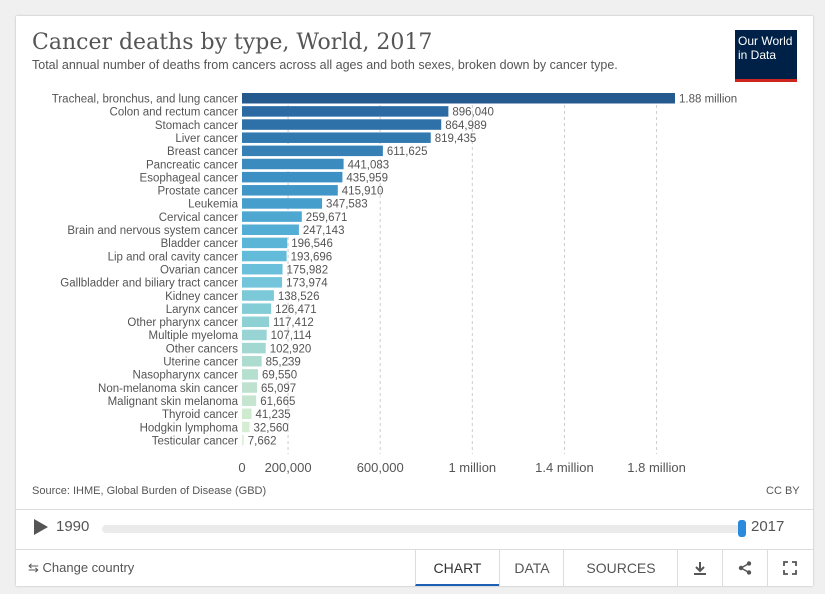 Image resolution: width=825 pixels, height=594 pixels. Describe the element at coordinates (531, 568) in the screenshot. I see `tab-data: DATA` at that location.